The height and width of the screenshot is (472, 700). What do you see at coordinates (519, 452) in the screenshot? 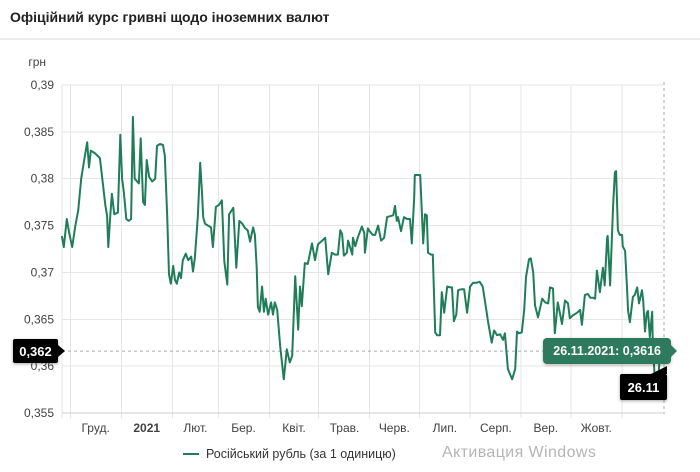
I see `windows-activation-watermark: Активация Windows` at bounding box center [519, 452].